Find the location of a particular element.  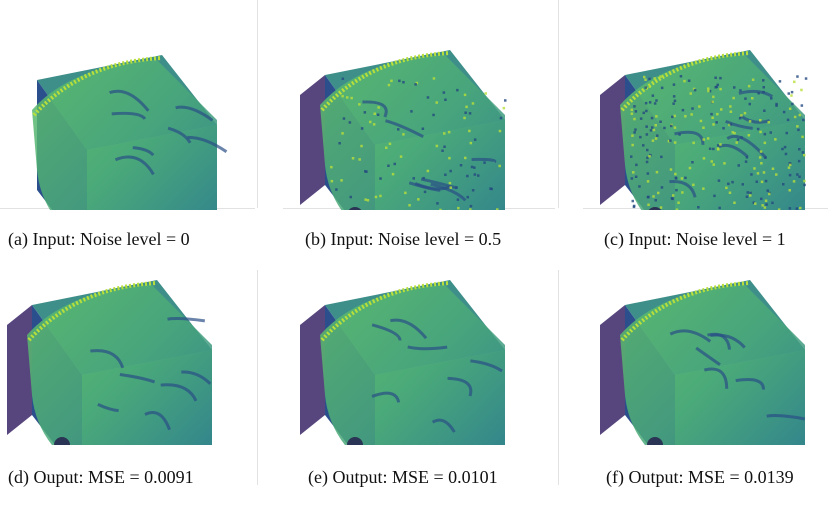

panel-e-image is located at coordinates (420, 395).